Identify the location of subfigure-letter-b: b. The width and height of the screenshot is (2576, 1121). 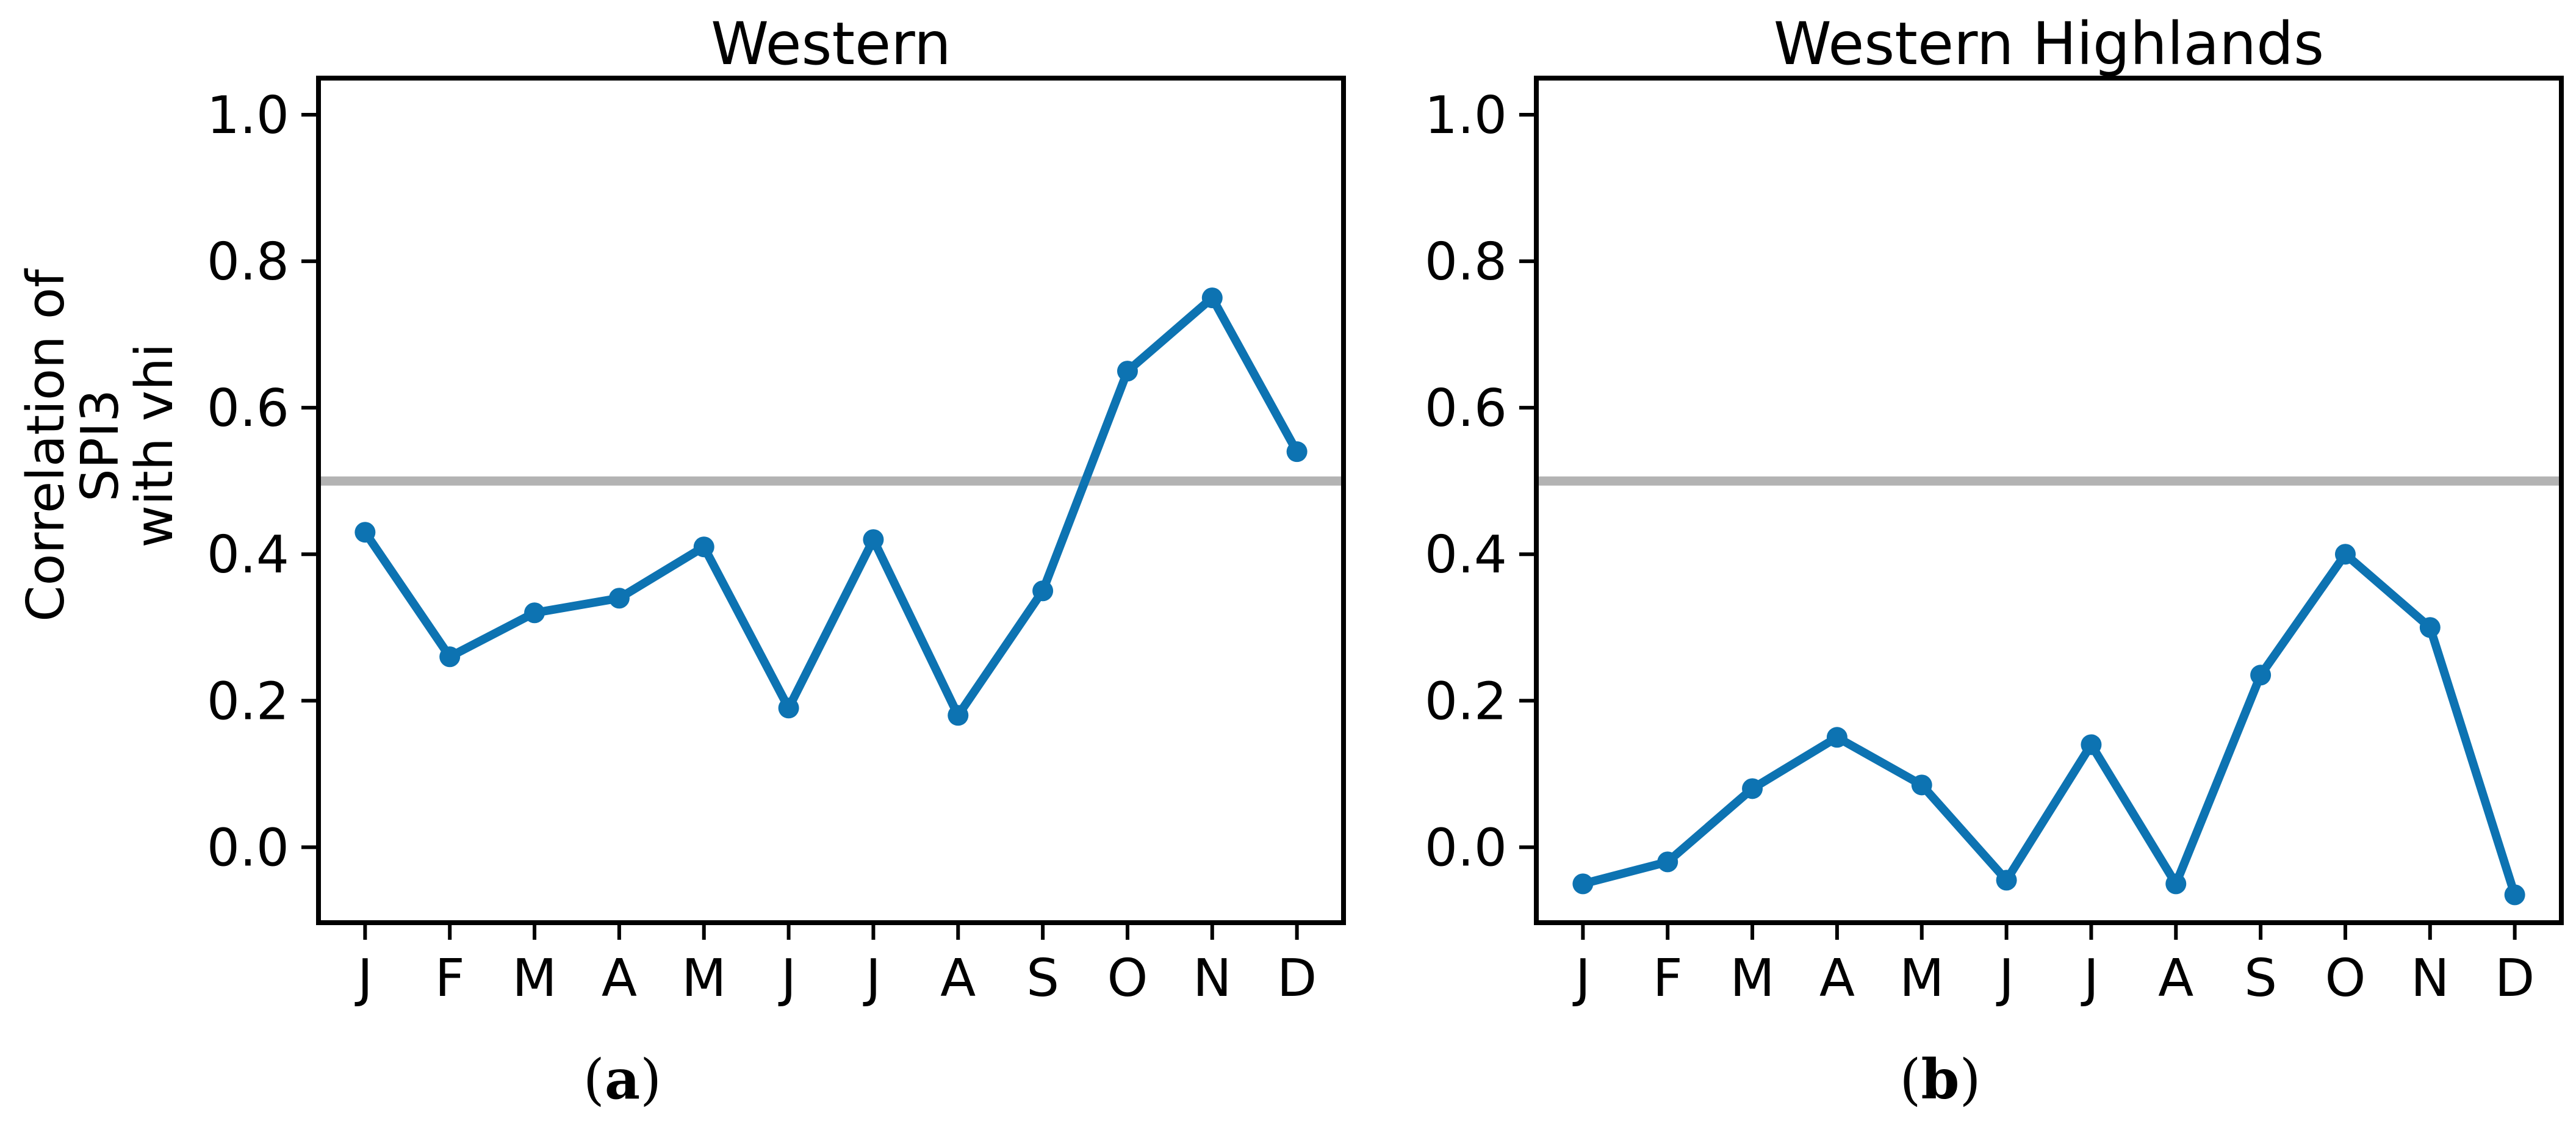
(1940, 1080).